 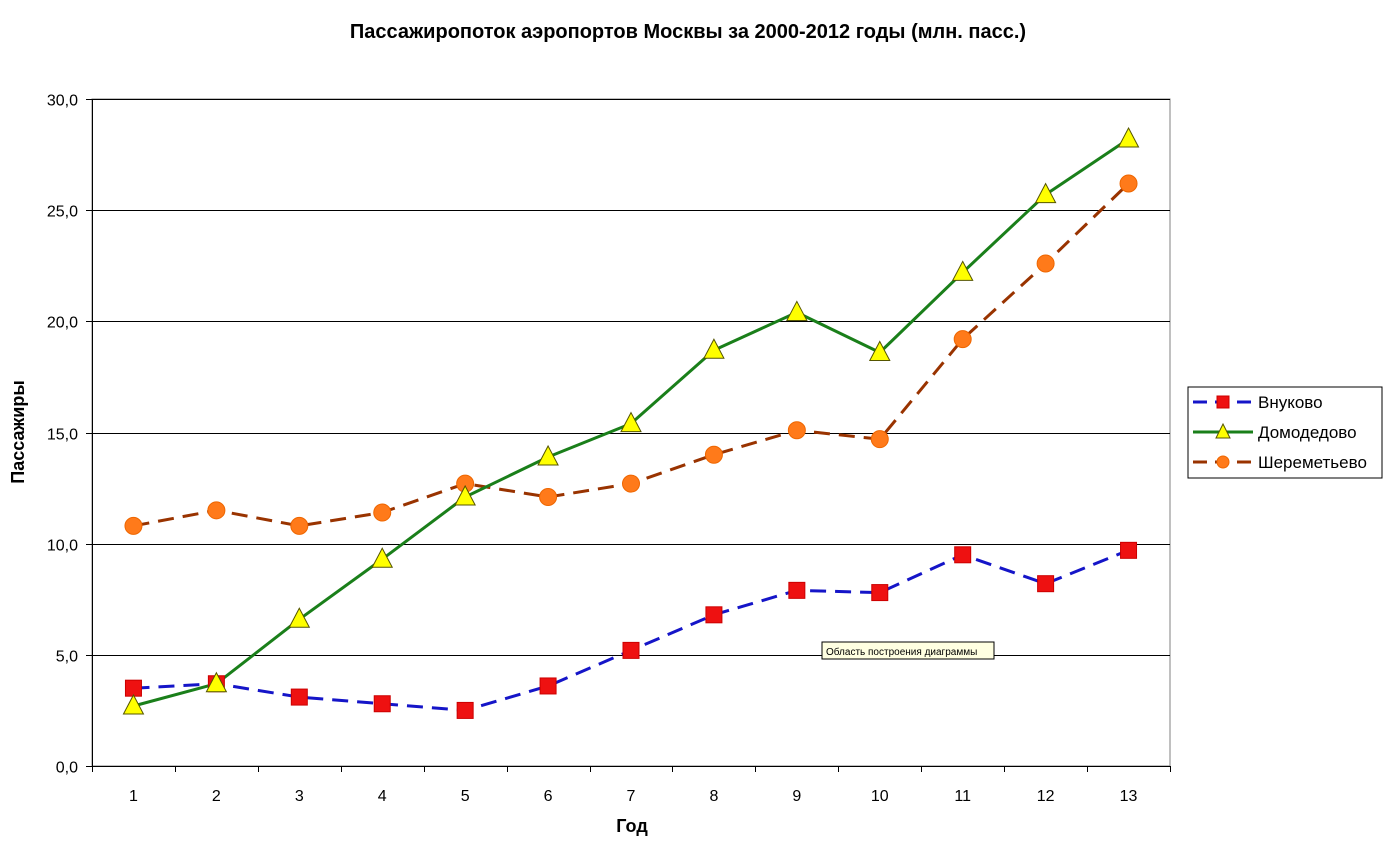 I want to click on y-axis-label: Пассажиры, so click(x=18, y=431).